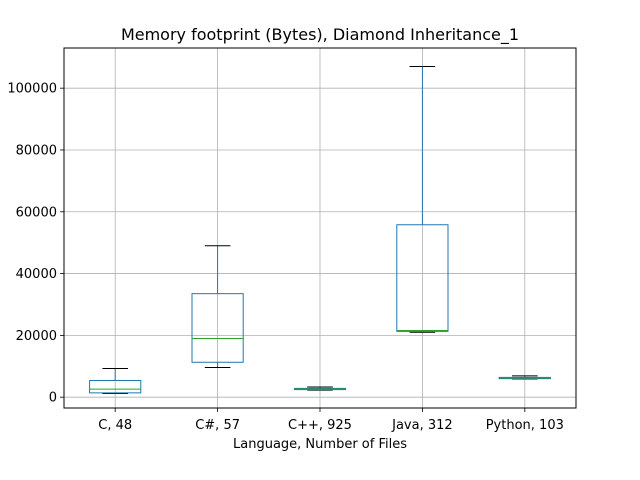  I want to click on x-tick-label: C, 48, so click(115, 425).